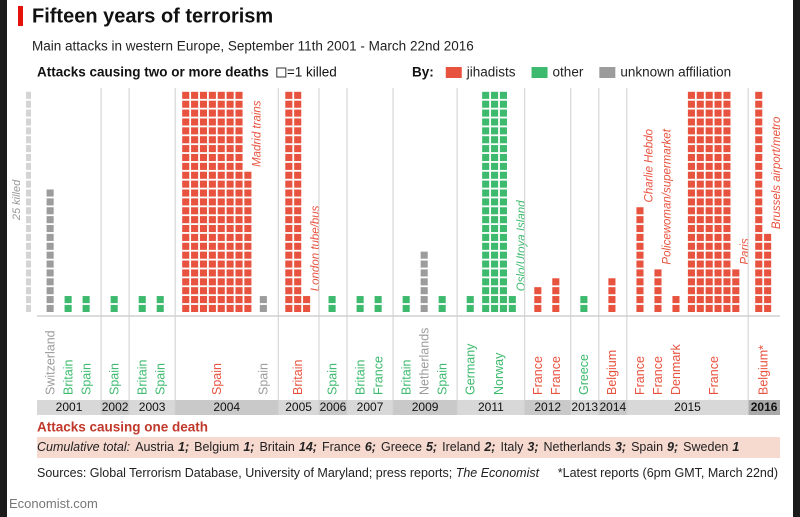  What do you see at coordinates (142, 377) in the screenshot?
I see `country-label: Britain` at bounding box center [142, 377].